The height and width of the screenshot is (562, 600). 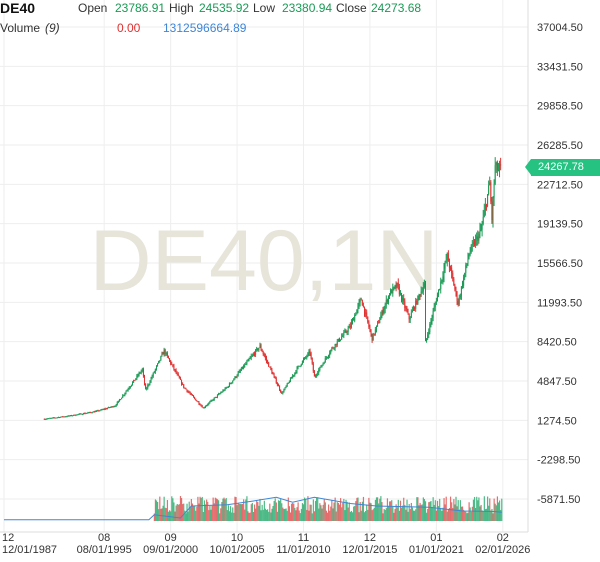 I want to click on x-tick-date-label: 01/01/2021, so click(x=436, y=550).